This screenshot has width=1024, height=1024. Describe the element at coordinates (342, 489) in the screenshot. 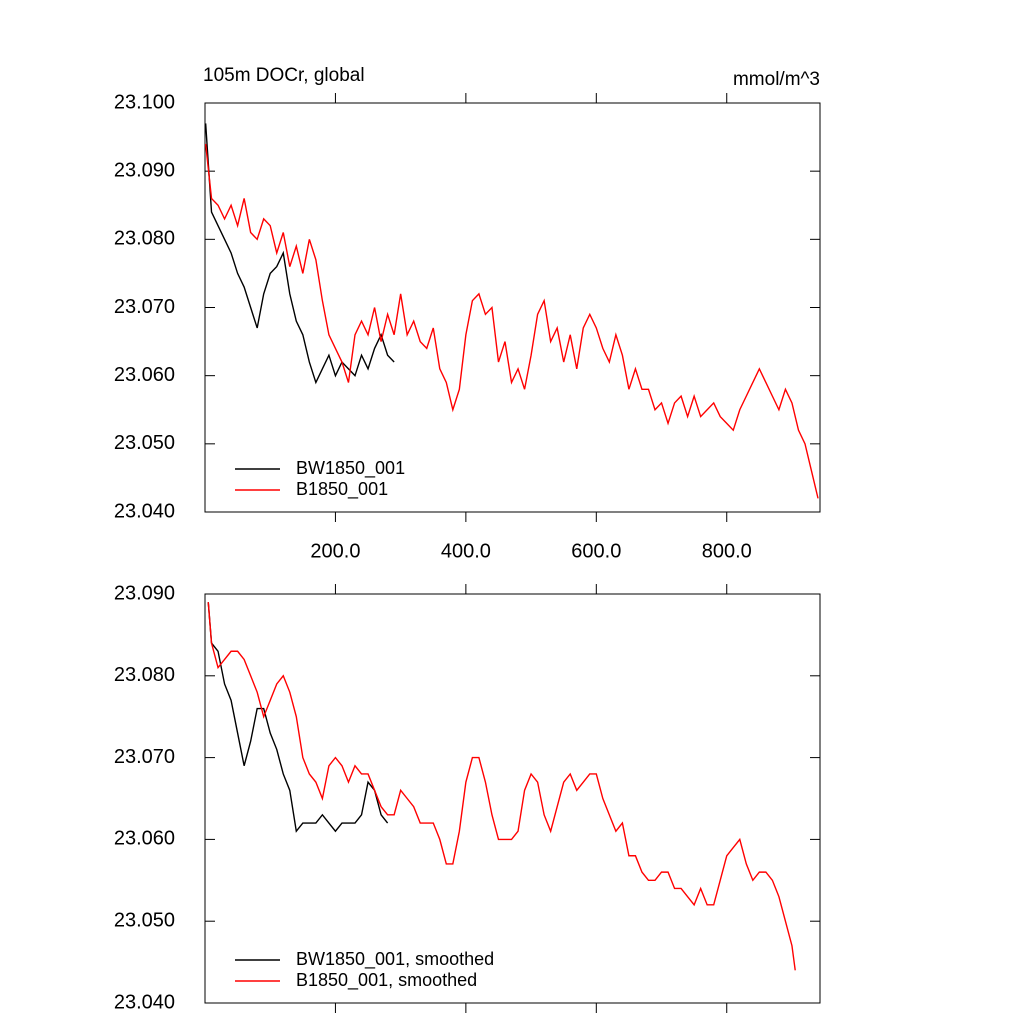

I see `legend-label: B1850_001` at that location.